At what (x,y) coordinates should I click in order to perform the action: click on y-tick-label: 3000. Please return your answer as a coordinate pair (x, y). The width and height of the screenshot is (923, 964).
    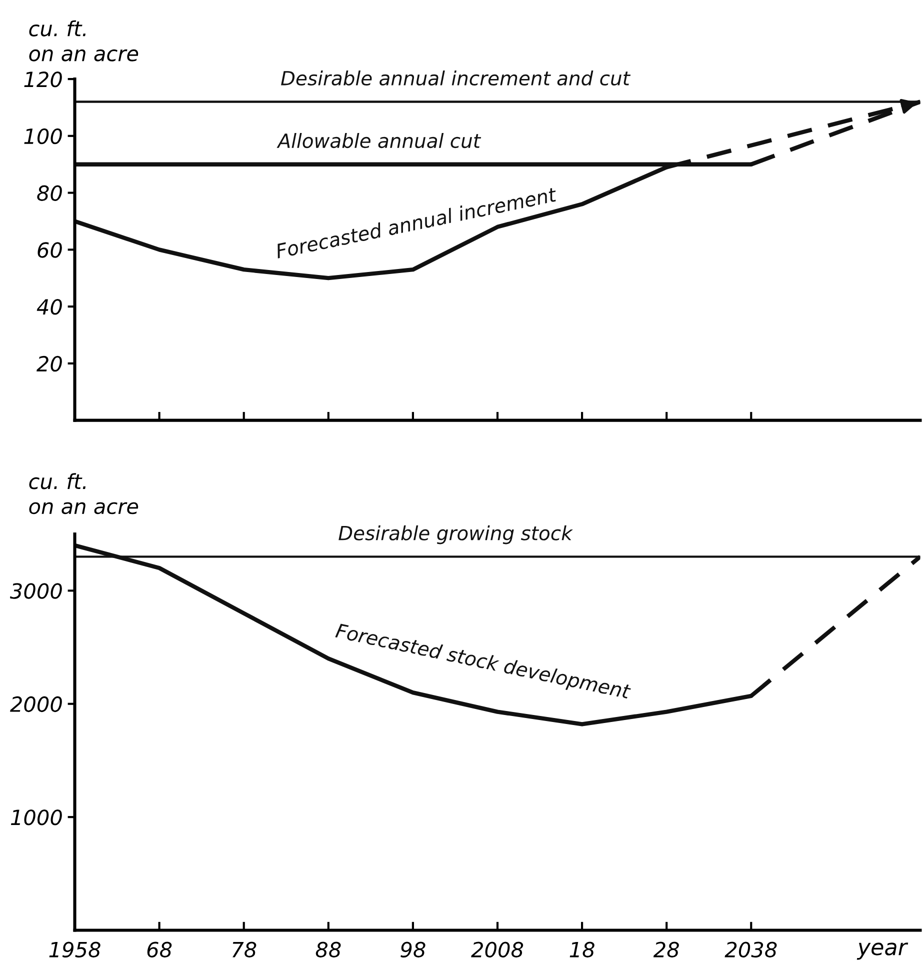
    Looking at the image, I should click on (36, 591).